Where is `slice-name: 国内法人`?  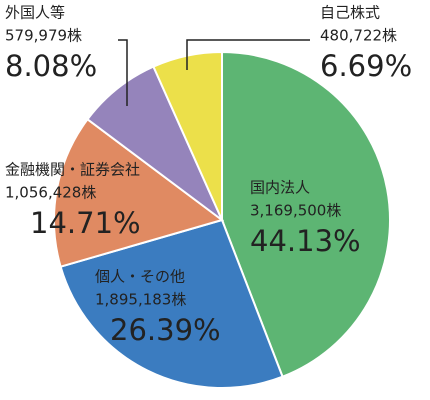
slice-name: 国内法人 is located at coordinates (280, 188).